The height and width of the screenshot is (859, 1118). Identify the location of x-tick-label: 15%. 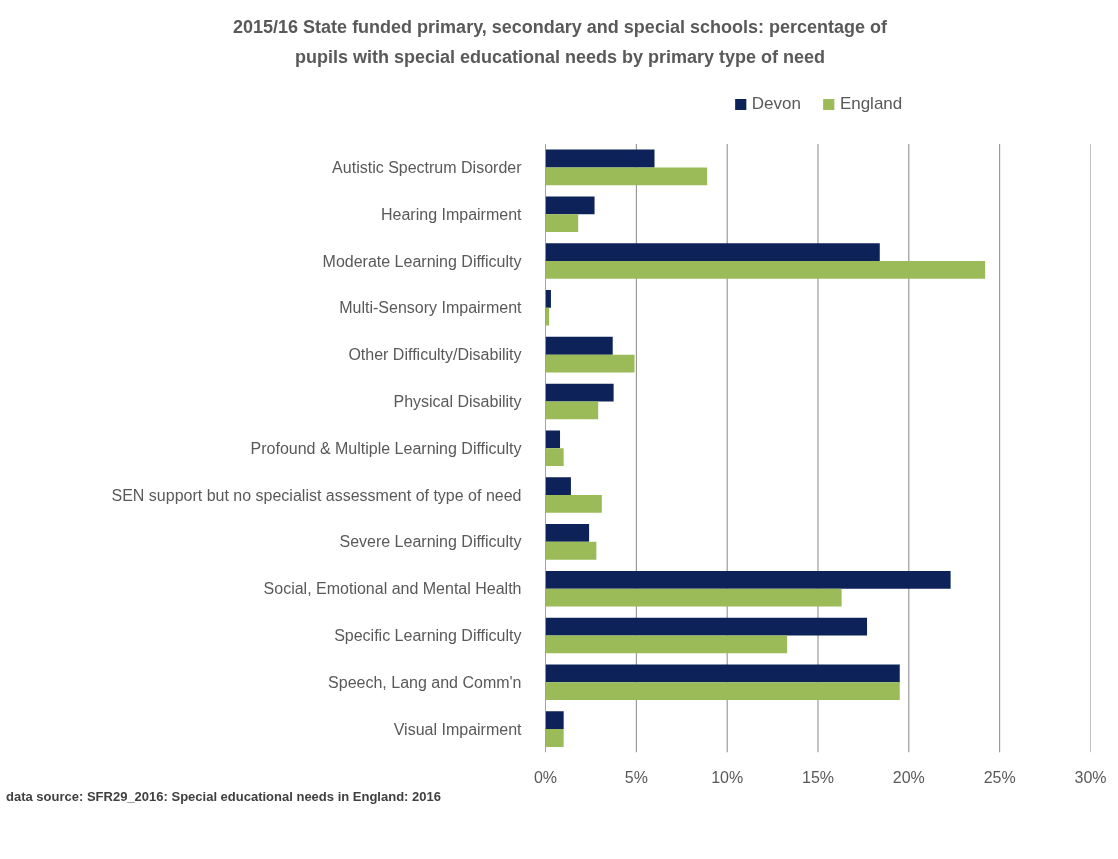
(818, 777).